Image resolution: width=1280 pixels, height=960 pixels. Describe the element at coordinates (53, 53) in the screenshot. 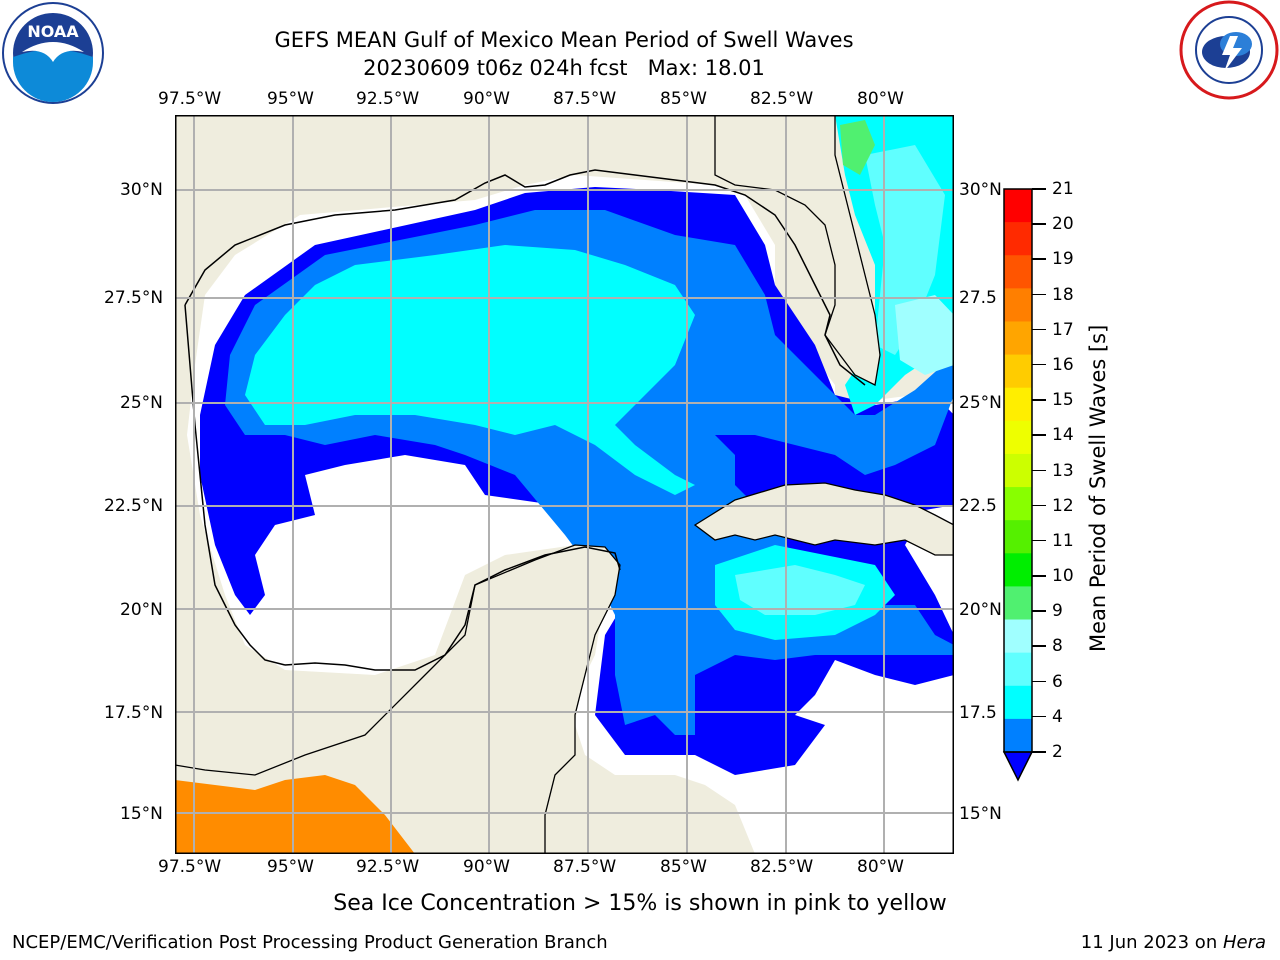

I see `noaa-logo: NOAA` at that location.